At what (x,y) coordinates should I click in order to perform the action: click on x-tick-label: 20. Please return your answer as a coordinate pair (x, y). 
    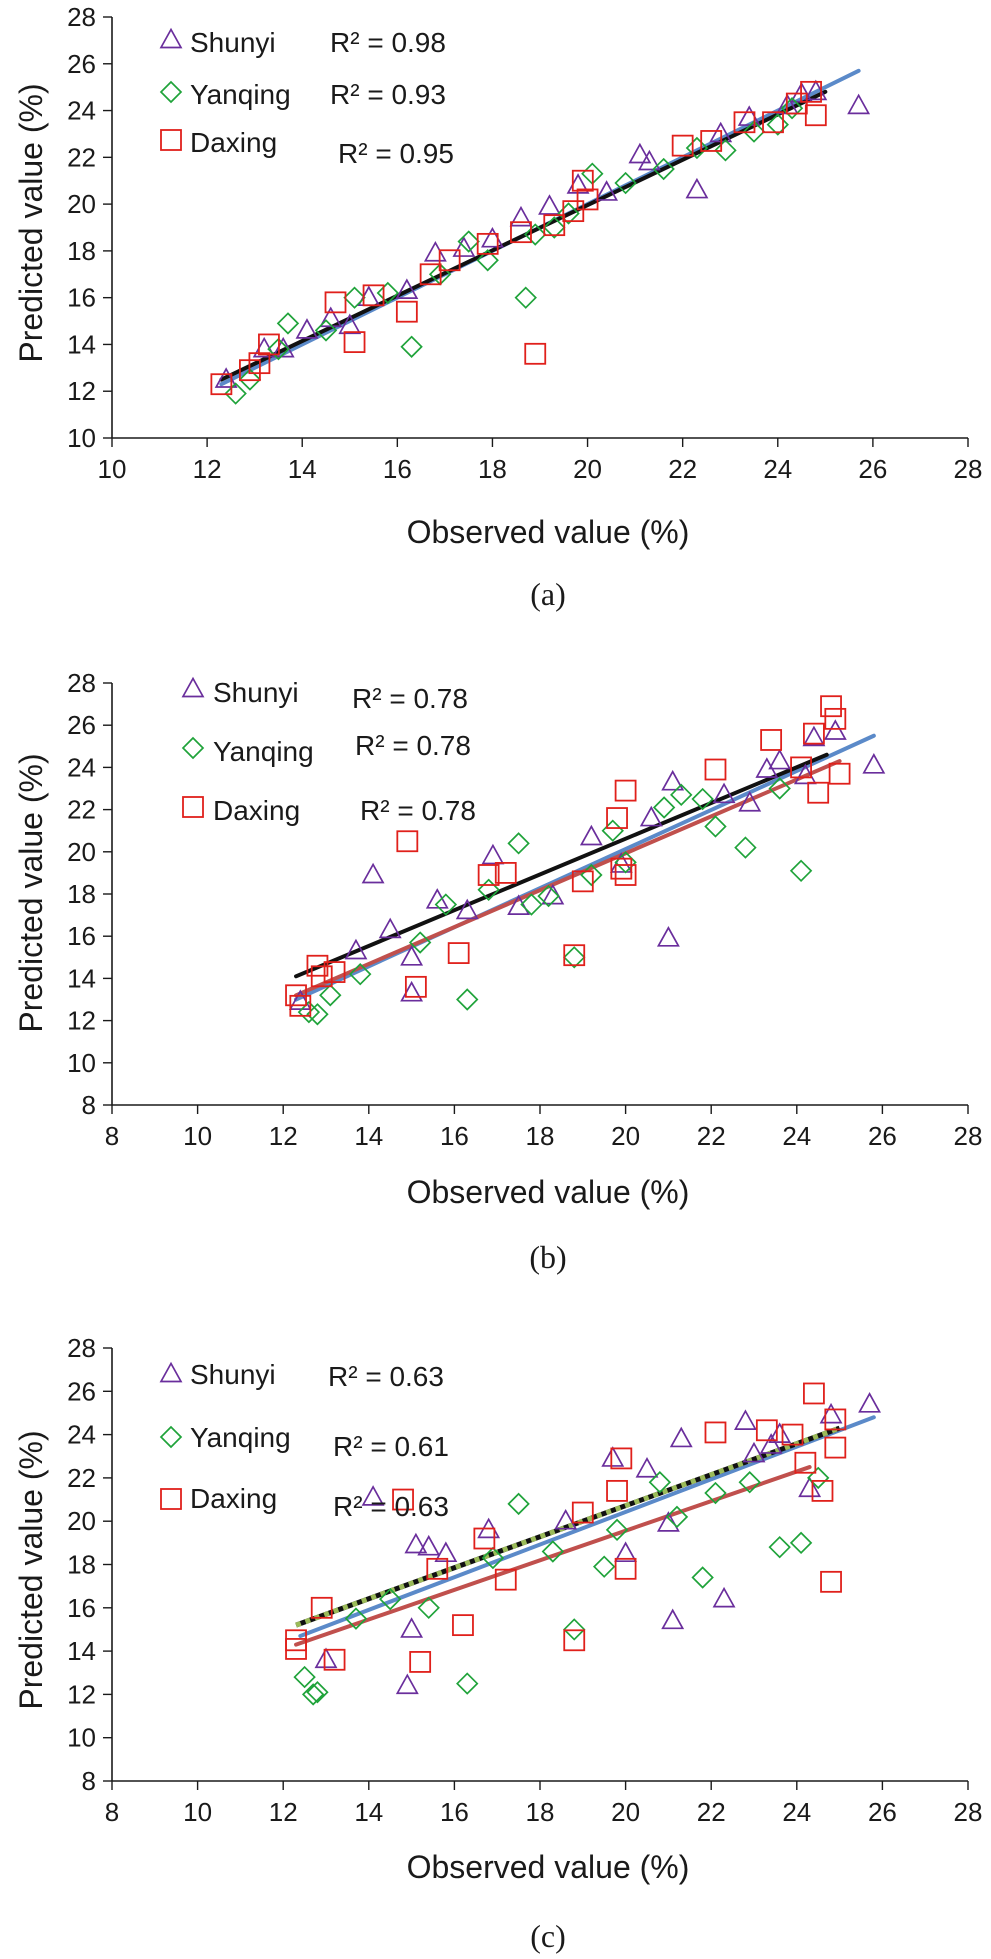
    Looking at the image, I should click on (625, 1812).